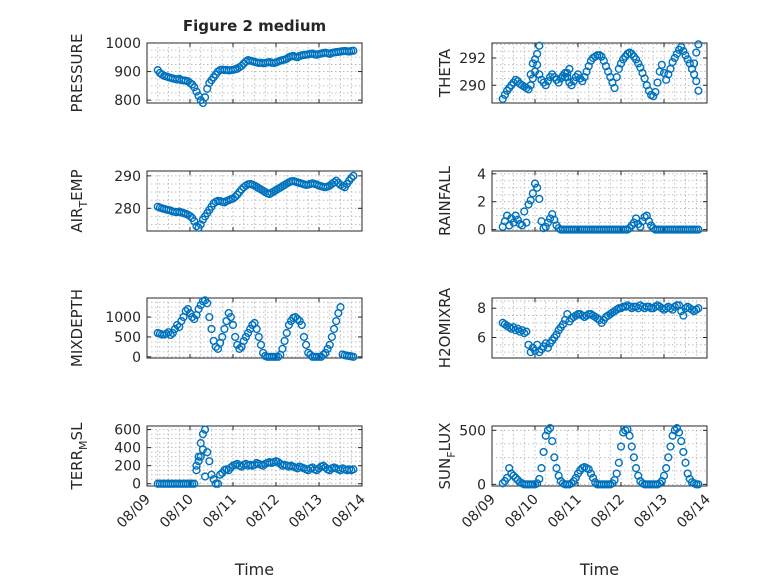 The height and width of the screenshot is (583, 778). Describe the element at coordinates (481, 309) in the screenshot. I see `y-tick-label: 8` at that location.